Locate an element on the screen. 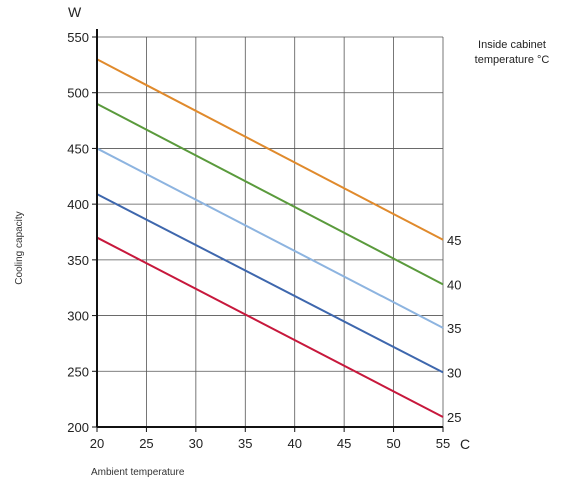  x-tick-label-20: 20 is located at coordinates (97, 443).